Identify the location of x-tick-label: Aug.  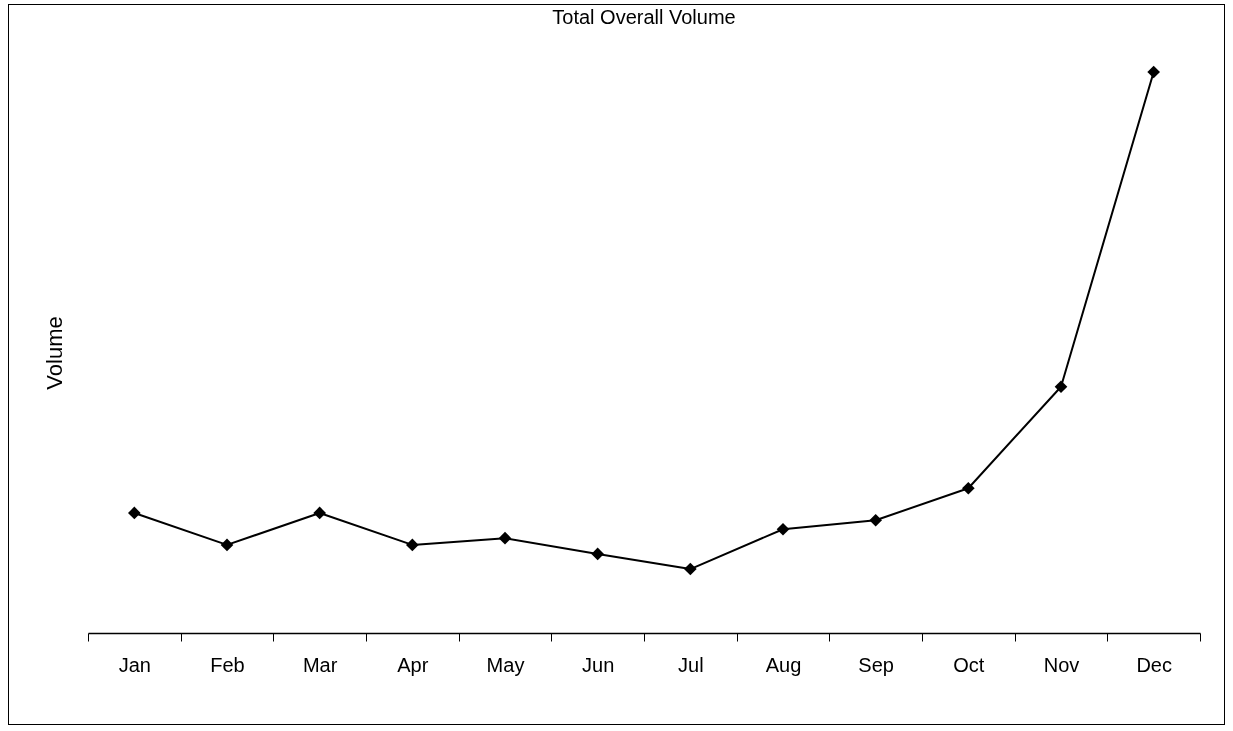
(783, 664).